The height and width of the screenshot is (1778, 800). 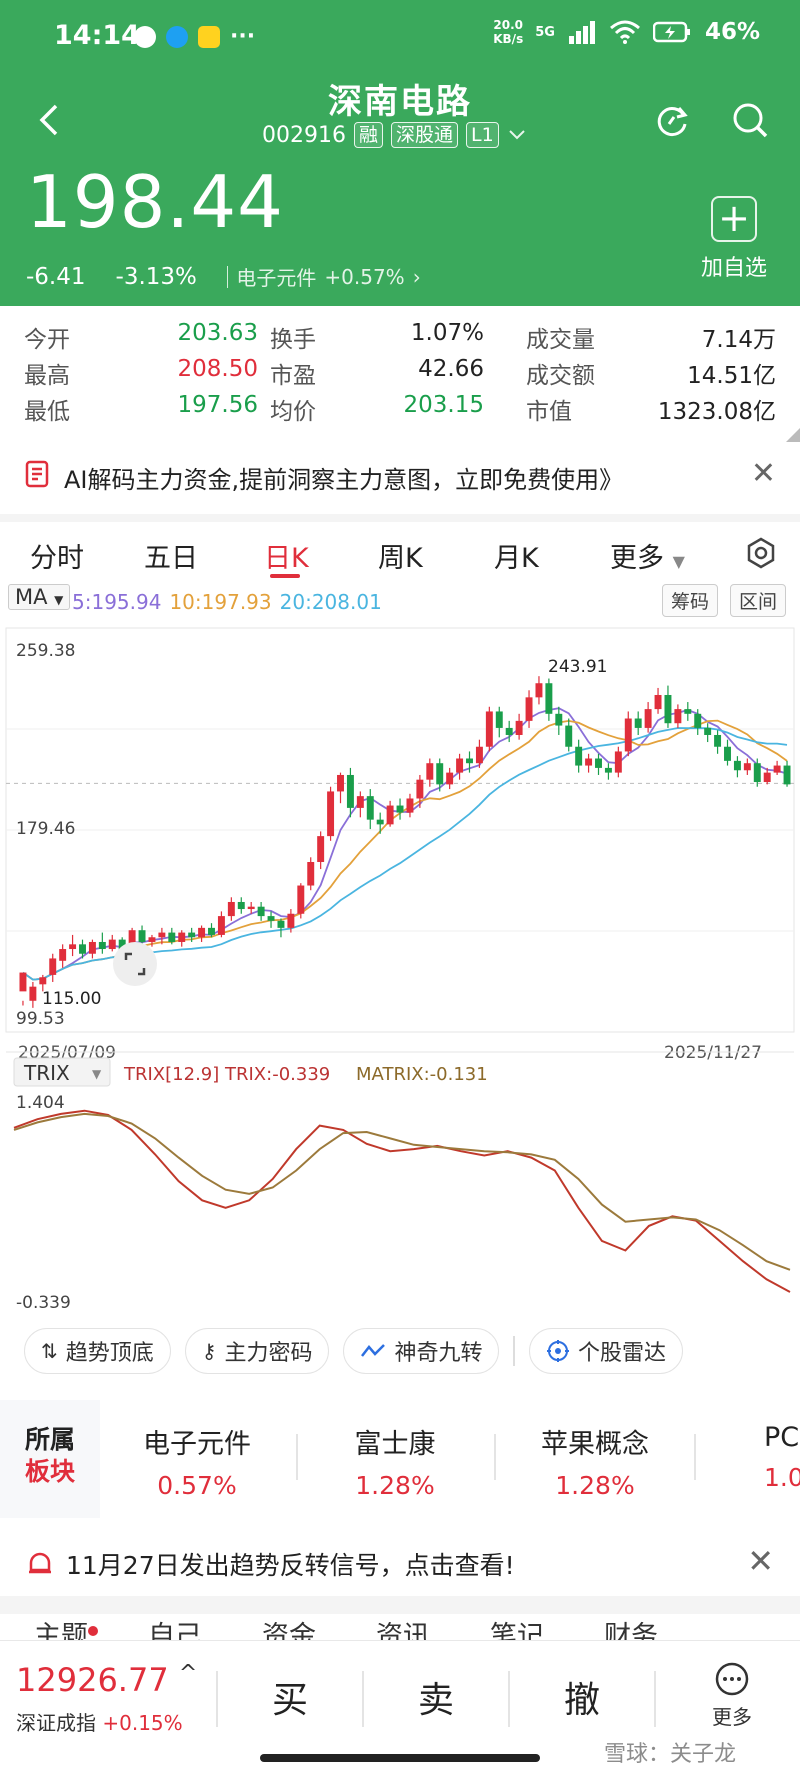 What do you see at coordinates (49, 1439) in the screenshot?
I see `sector-label-line1: 所属` at bounding box center [49, 1439].